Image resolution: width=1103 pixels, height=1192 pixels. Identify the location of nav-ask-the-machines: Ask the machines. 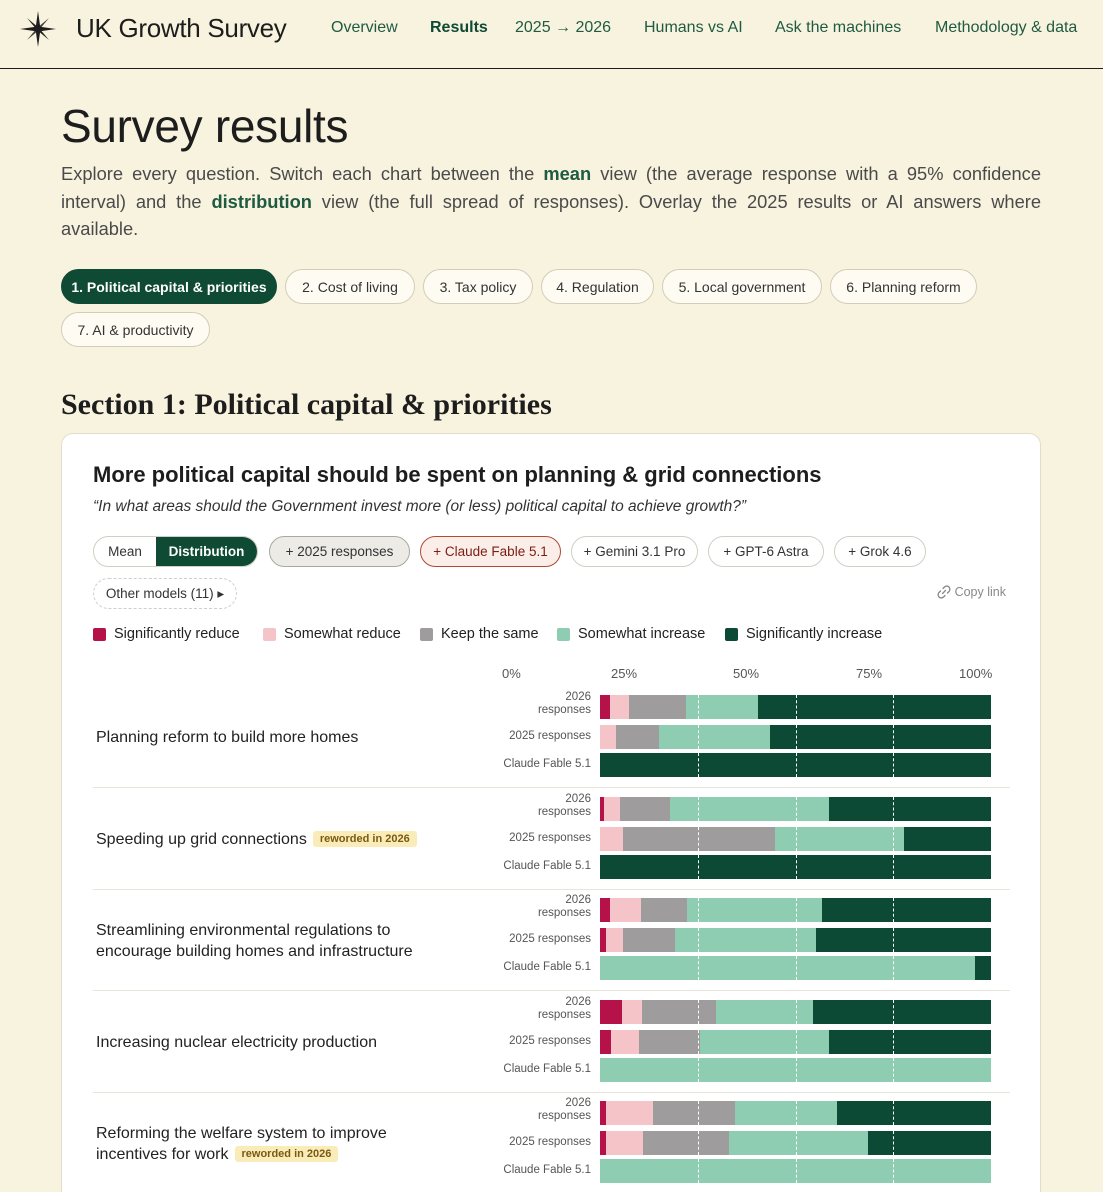
(838, 27).